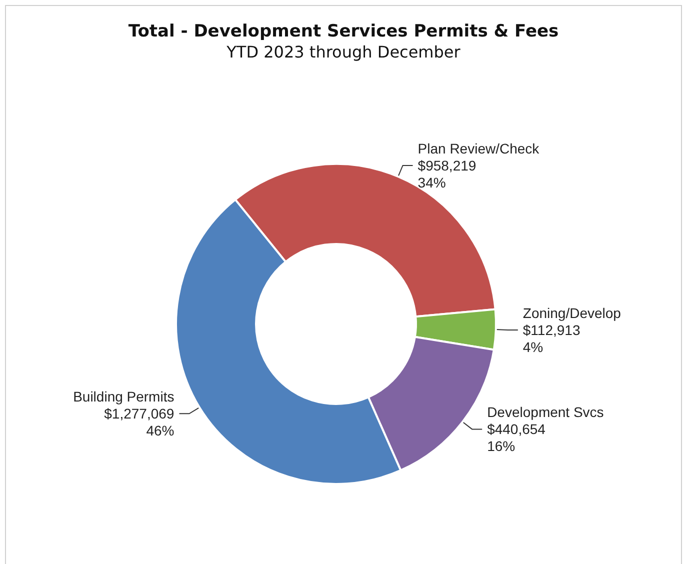 Image resolution: width=688 pixels, height=564 pixels. Describe the element at coordinates (479, 148) in the screenshot. I see `slice-label: Plan Review/Check` at that location.